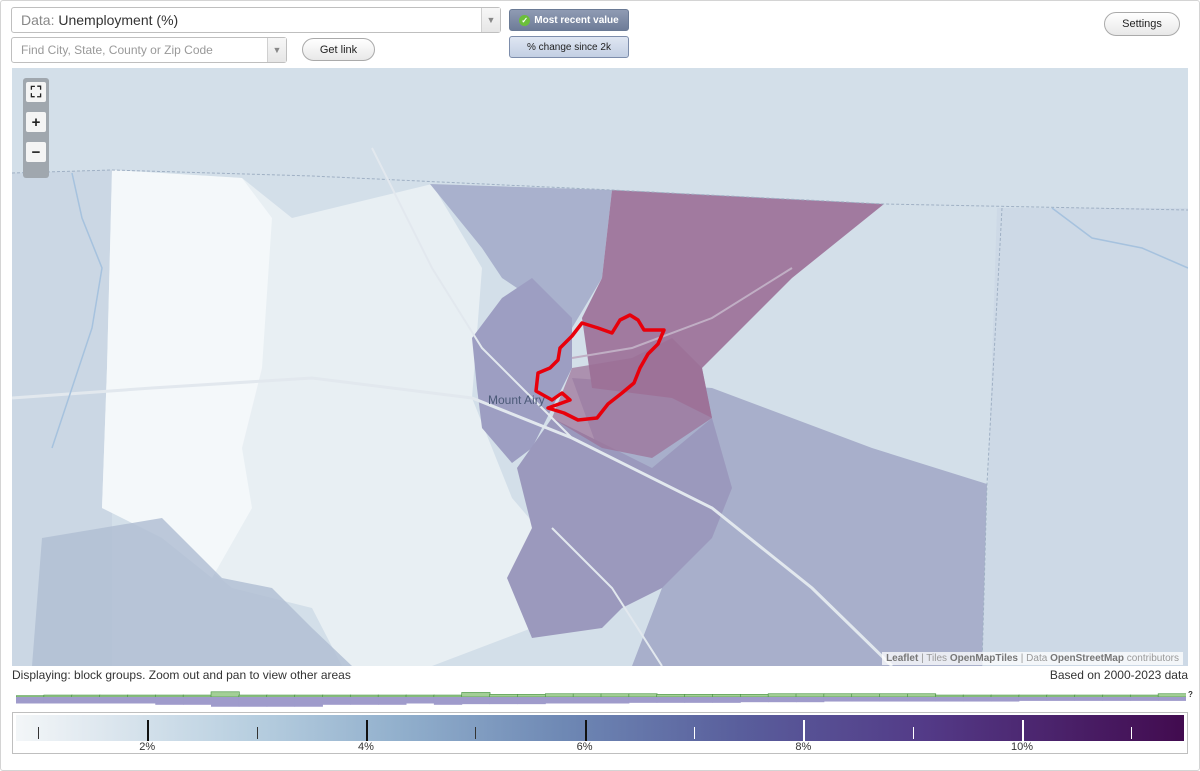  I want to click on data-value: Unemployment (%), so click(118, 20).